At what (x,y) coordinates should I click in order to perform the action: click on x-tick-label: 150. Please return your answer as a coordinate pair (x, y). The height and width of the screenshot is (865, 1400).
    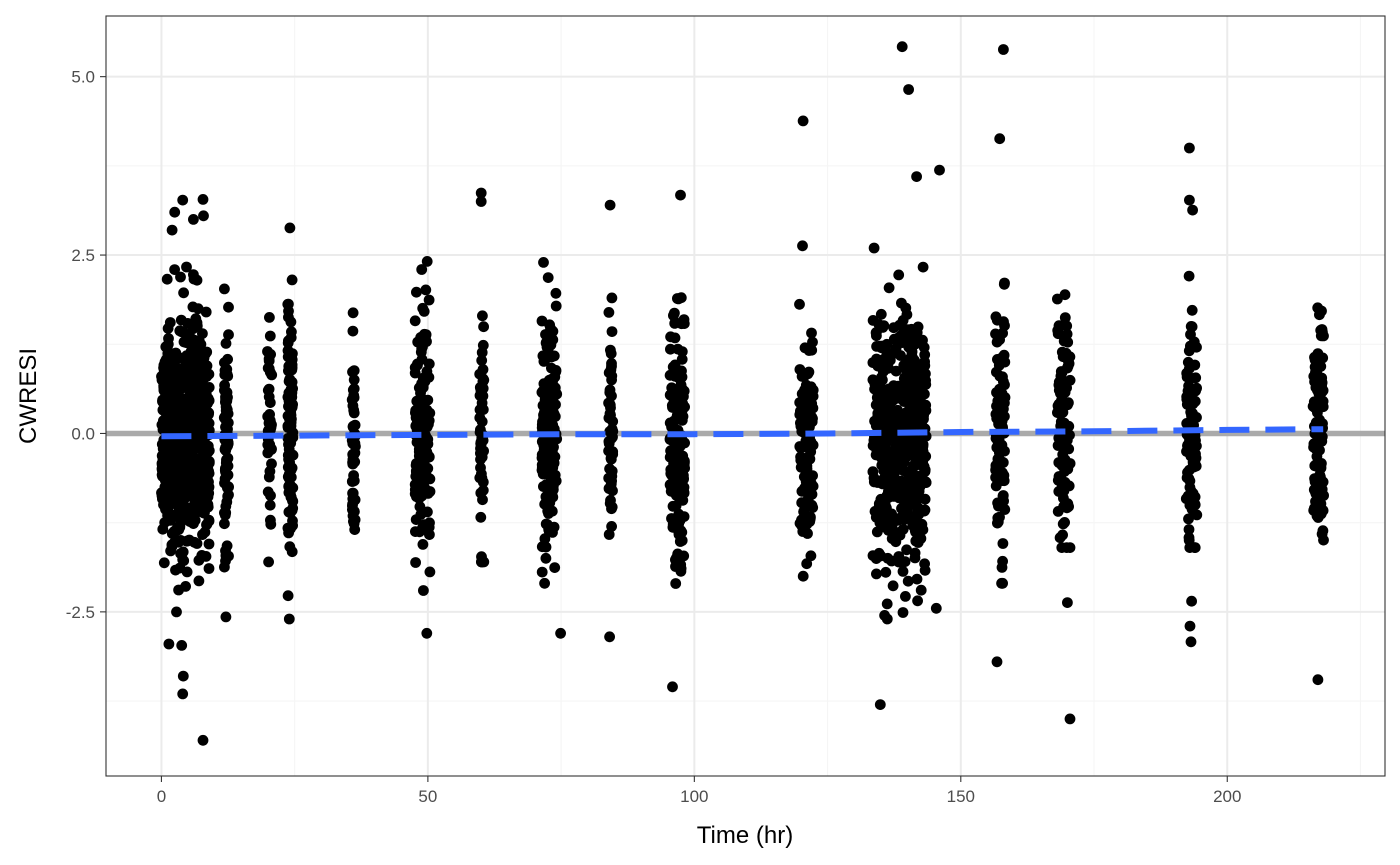
    Looking at the image, I should click on (961, 796).